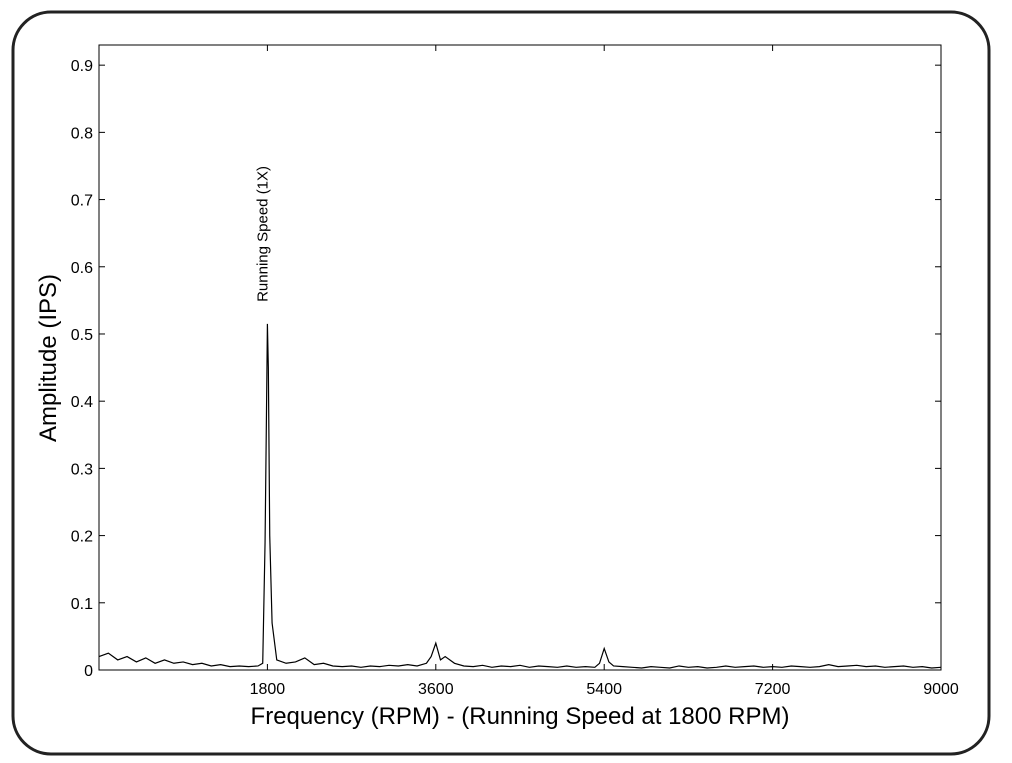 This screenshot has height=763, width=1012. Describe the element at coordinates (82, 604) in the screenshot. I see `y-tick-label: 0.1` at that location.